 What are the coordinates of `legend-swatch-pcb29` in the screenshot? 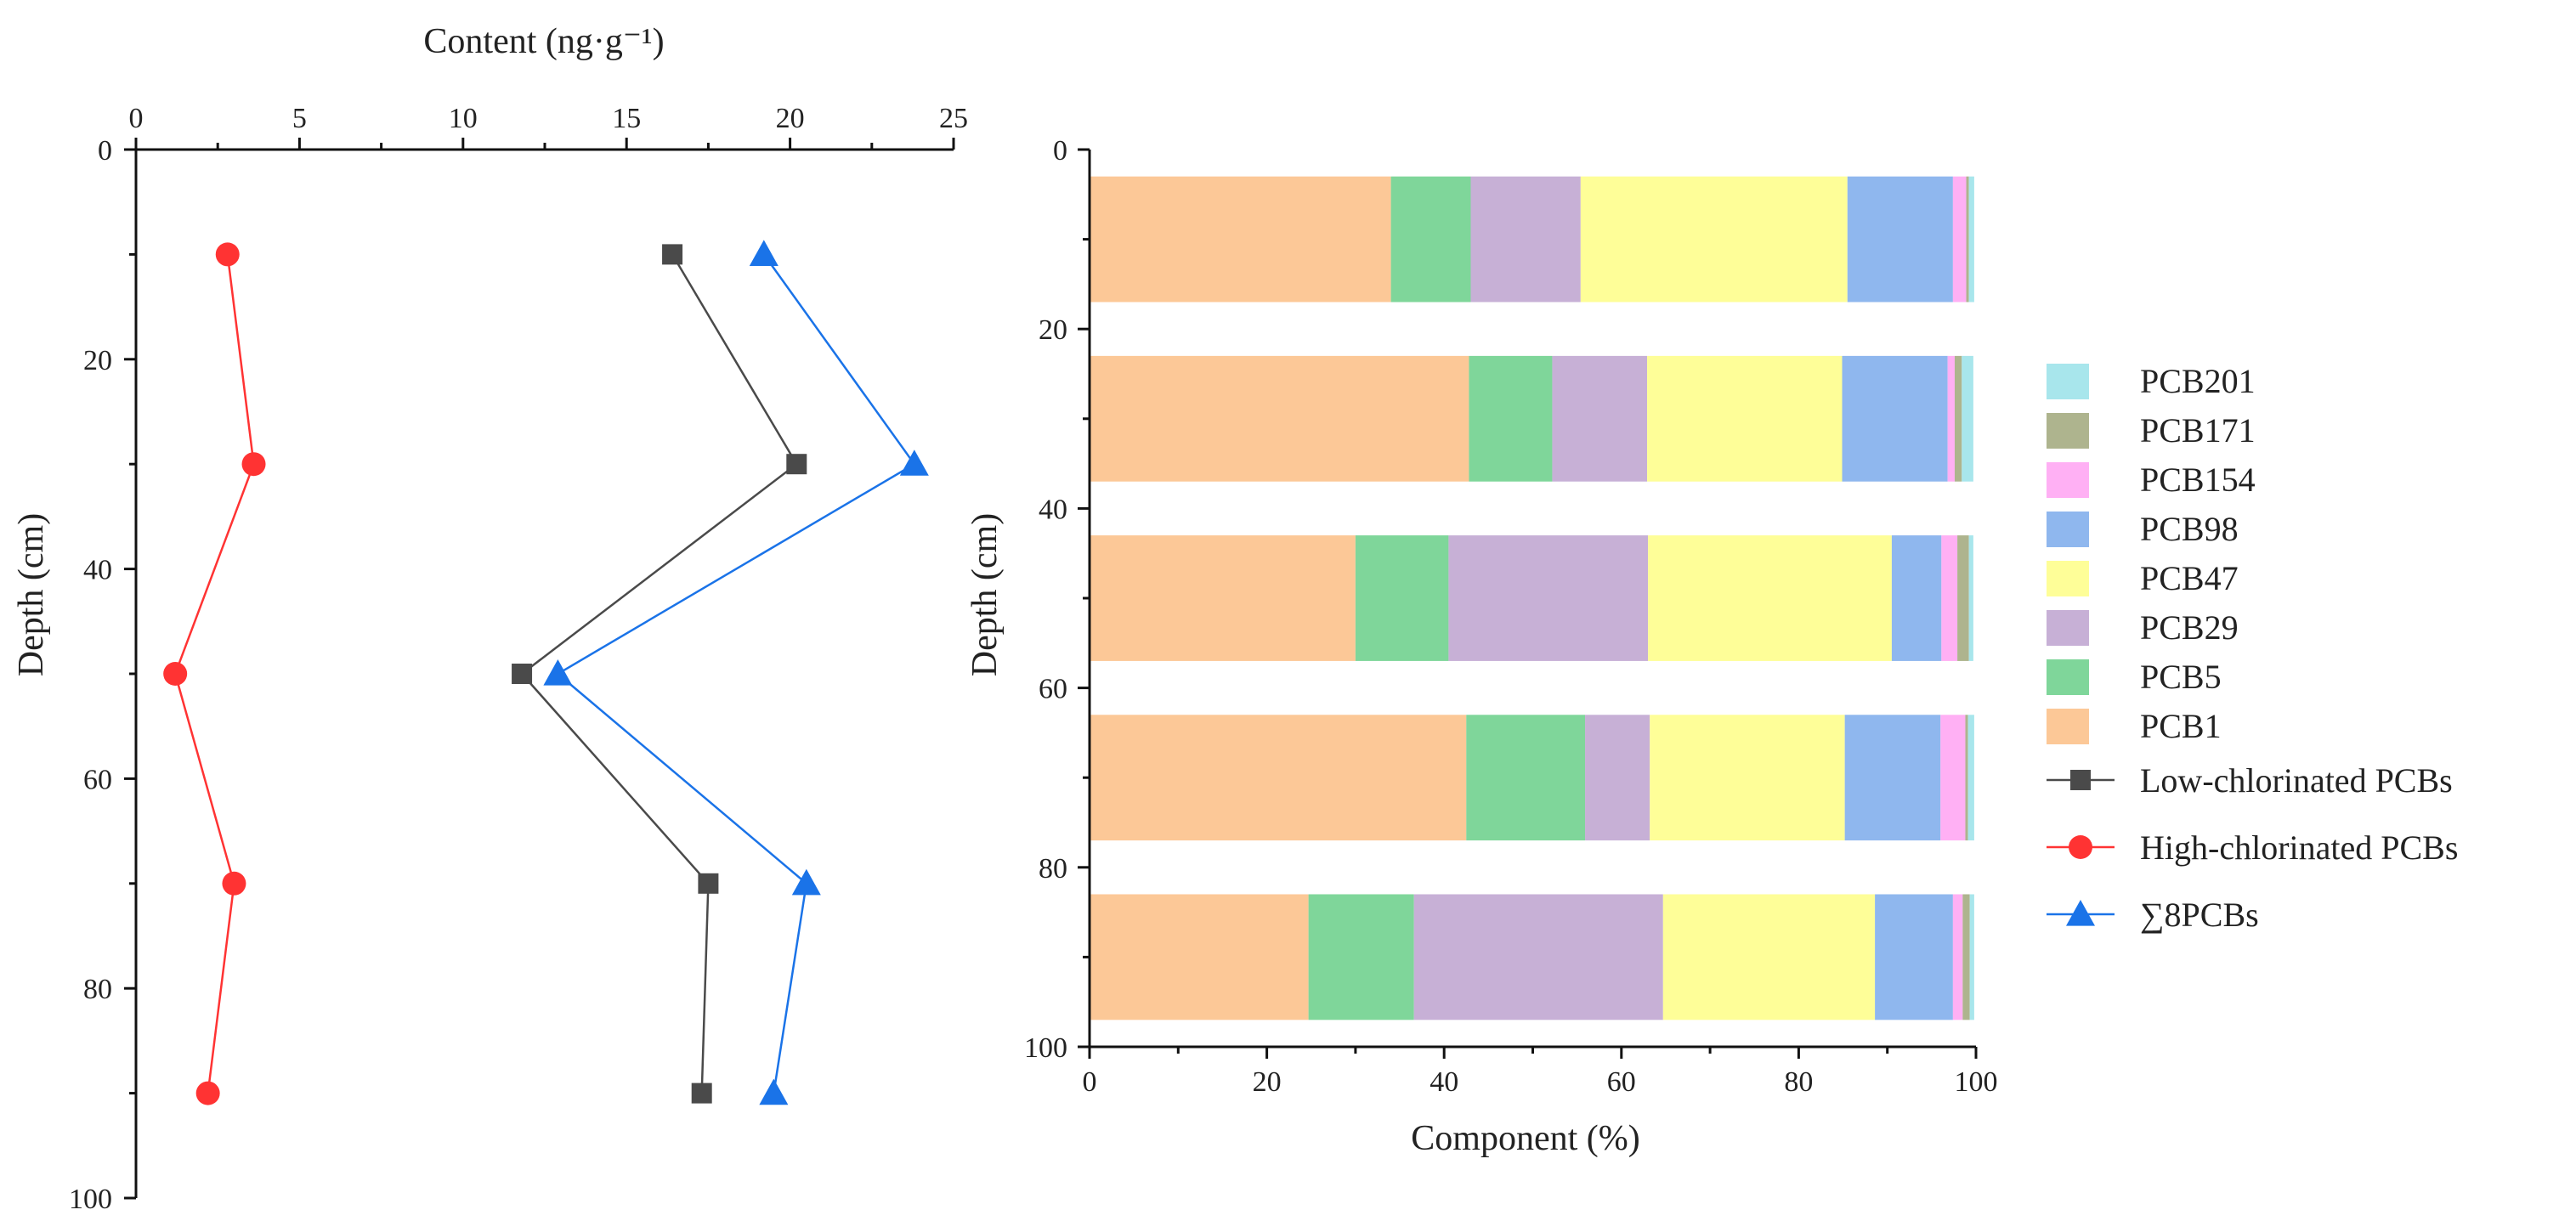 It's located at (2068, 628).